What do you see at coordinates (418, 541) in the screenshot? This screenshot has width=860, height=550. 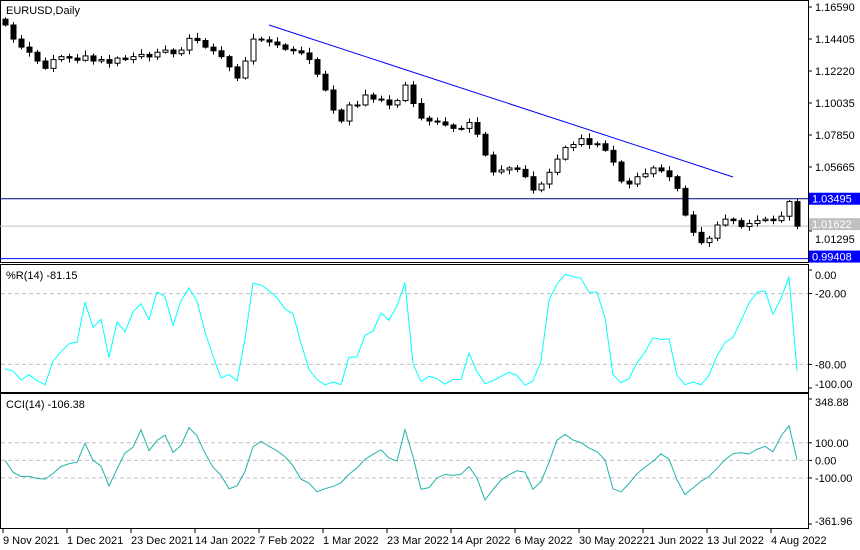 I see `time-tick-label: 23 Mar 2022` at bounding box center [418, 541].